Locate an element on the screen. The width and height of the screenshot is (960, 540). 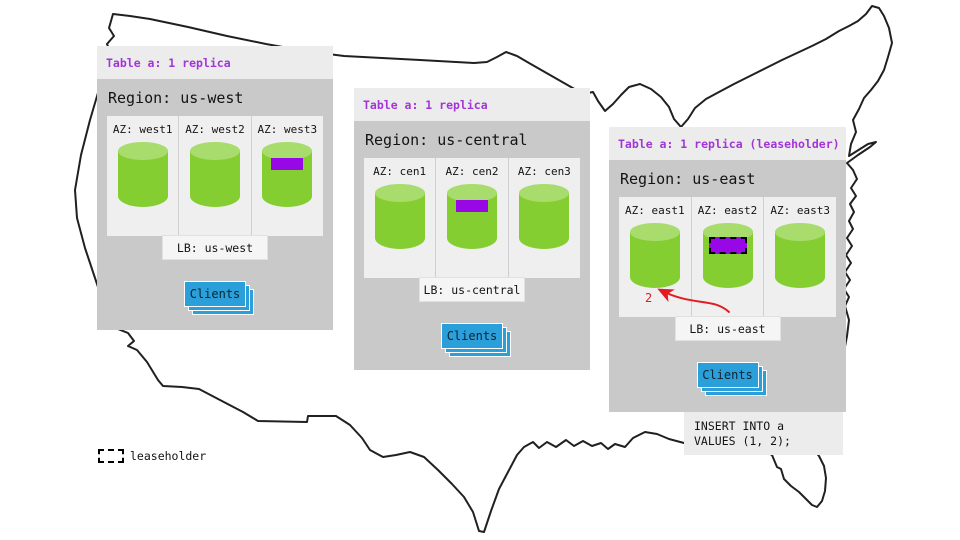
az-label: AZ: west3 is located at coordinates (287, 129).